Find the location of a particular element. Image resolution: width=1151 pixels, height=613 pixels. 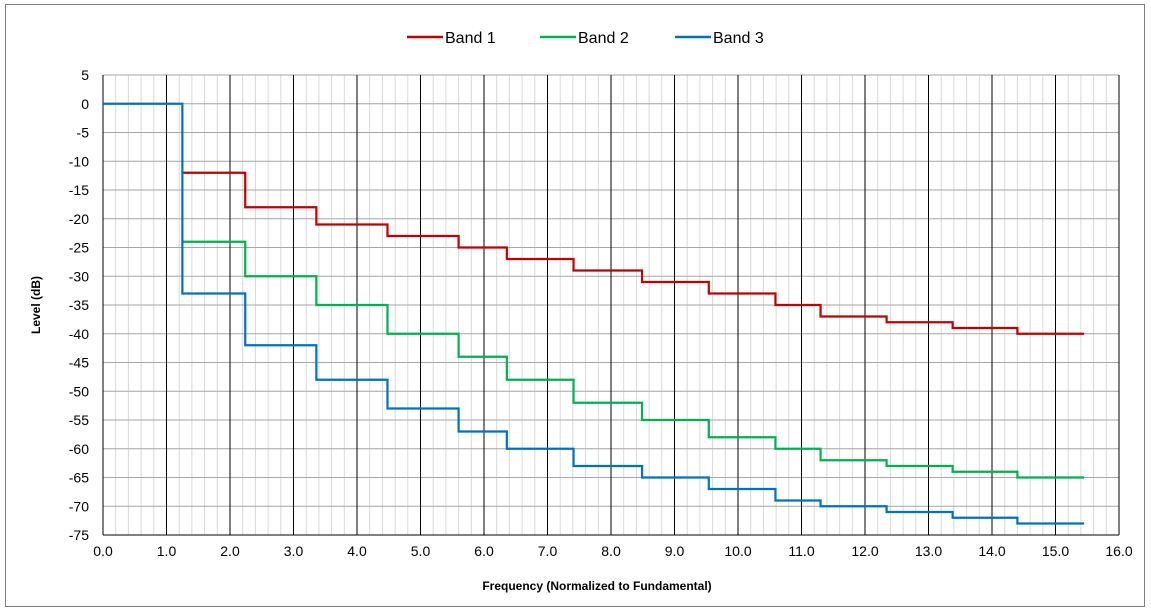

y-tick-label: -75 is located at coordinates (79, 535).